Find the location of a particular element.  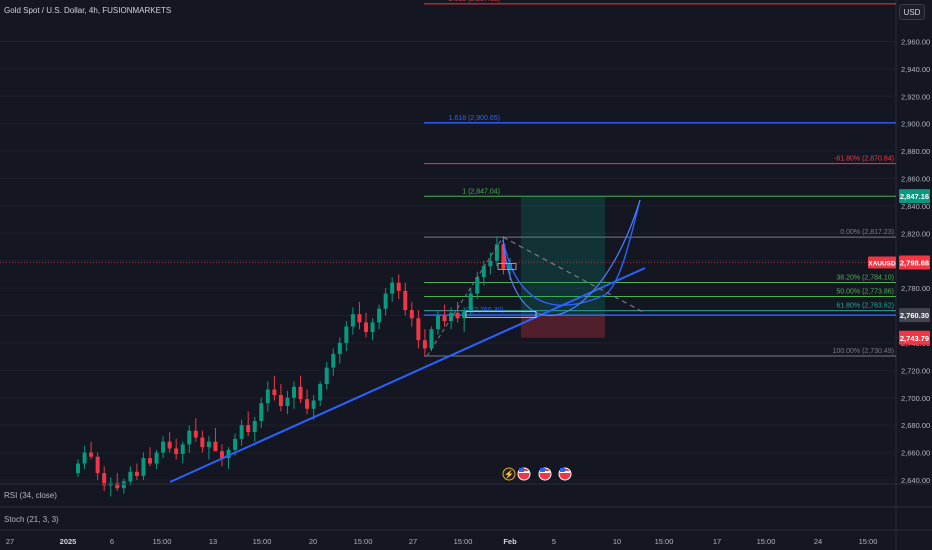

rsi-label: RSI (34, close) is located at coordinates (30, 495).